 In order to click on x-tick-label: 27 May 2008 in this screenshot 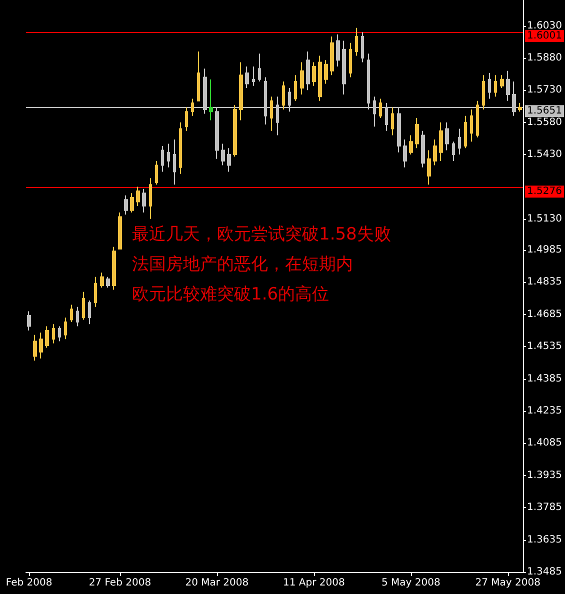, I will do `click(507, 583)`.